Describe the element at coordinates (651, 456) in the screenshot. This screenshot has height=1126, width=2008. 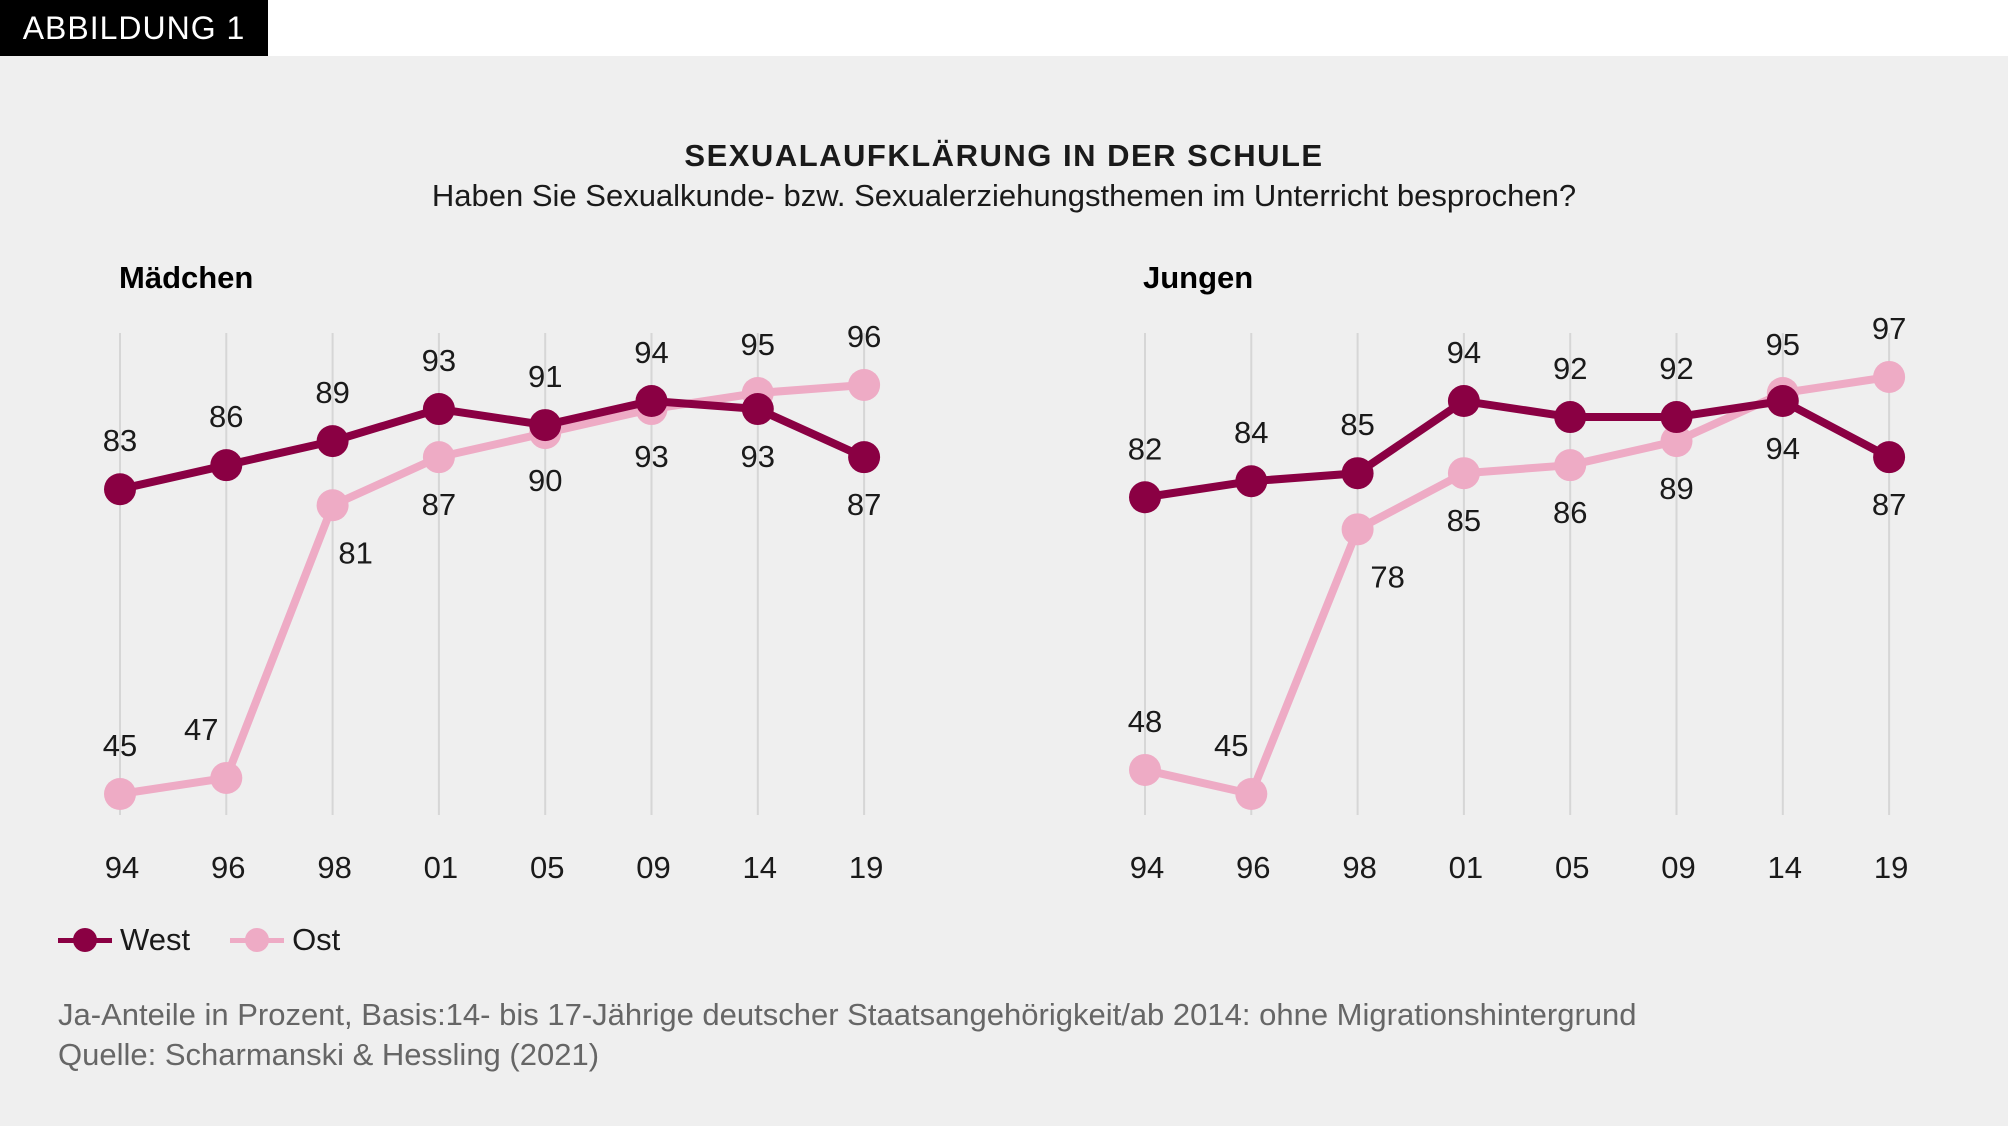
I see `data-label-ost: 93` at that location.